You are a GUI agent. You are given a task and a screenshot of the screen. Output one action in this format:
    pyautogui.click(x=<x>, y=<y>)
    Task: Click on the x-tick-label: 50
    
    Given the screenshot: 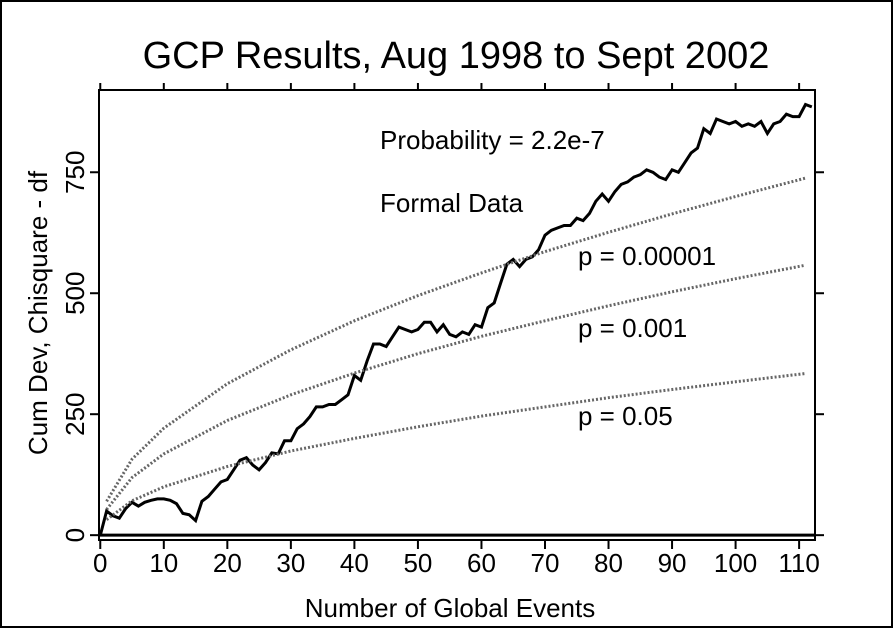 What is the action you would take?
    pyautogui.click(x=417, y=563)
    